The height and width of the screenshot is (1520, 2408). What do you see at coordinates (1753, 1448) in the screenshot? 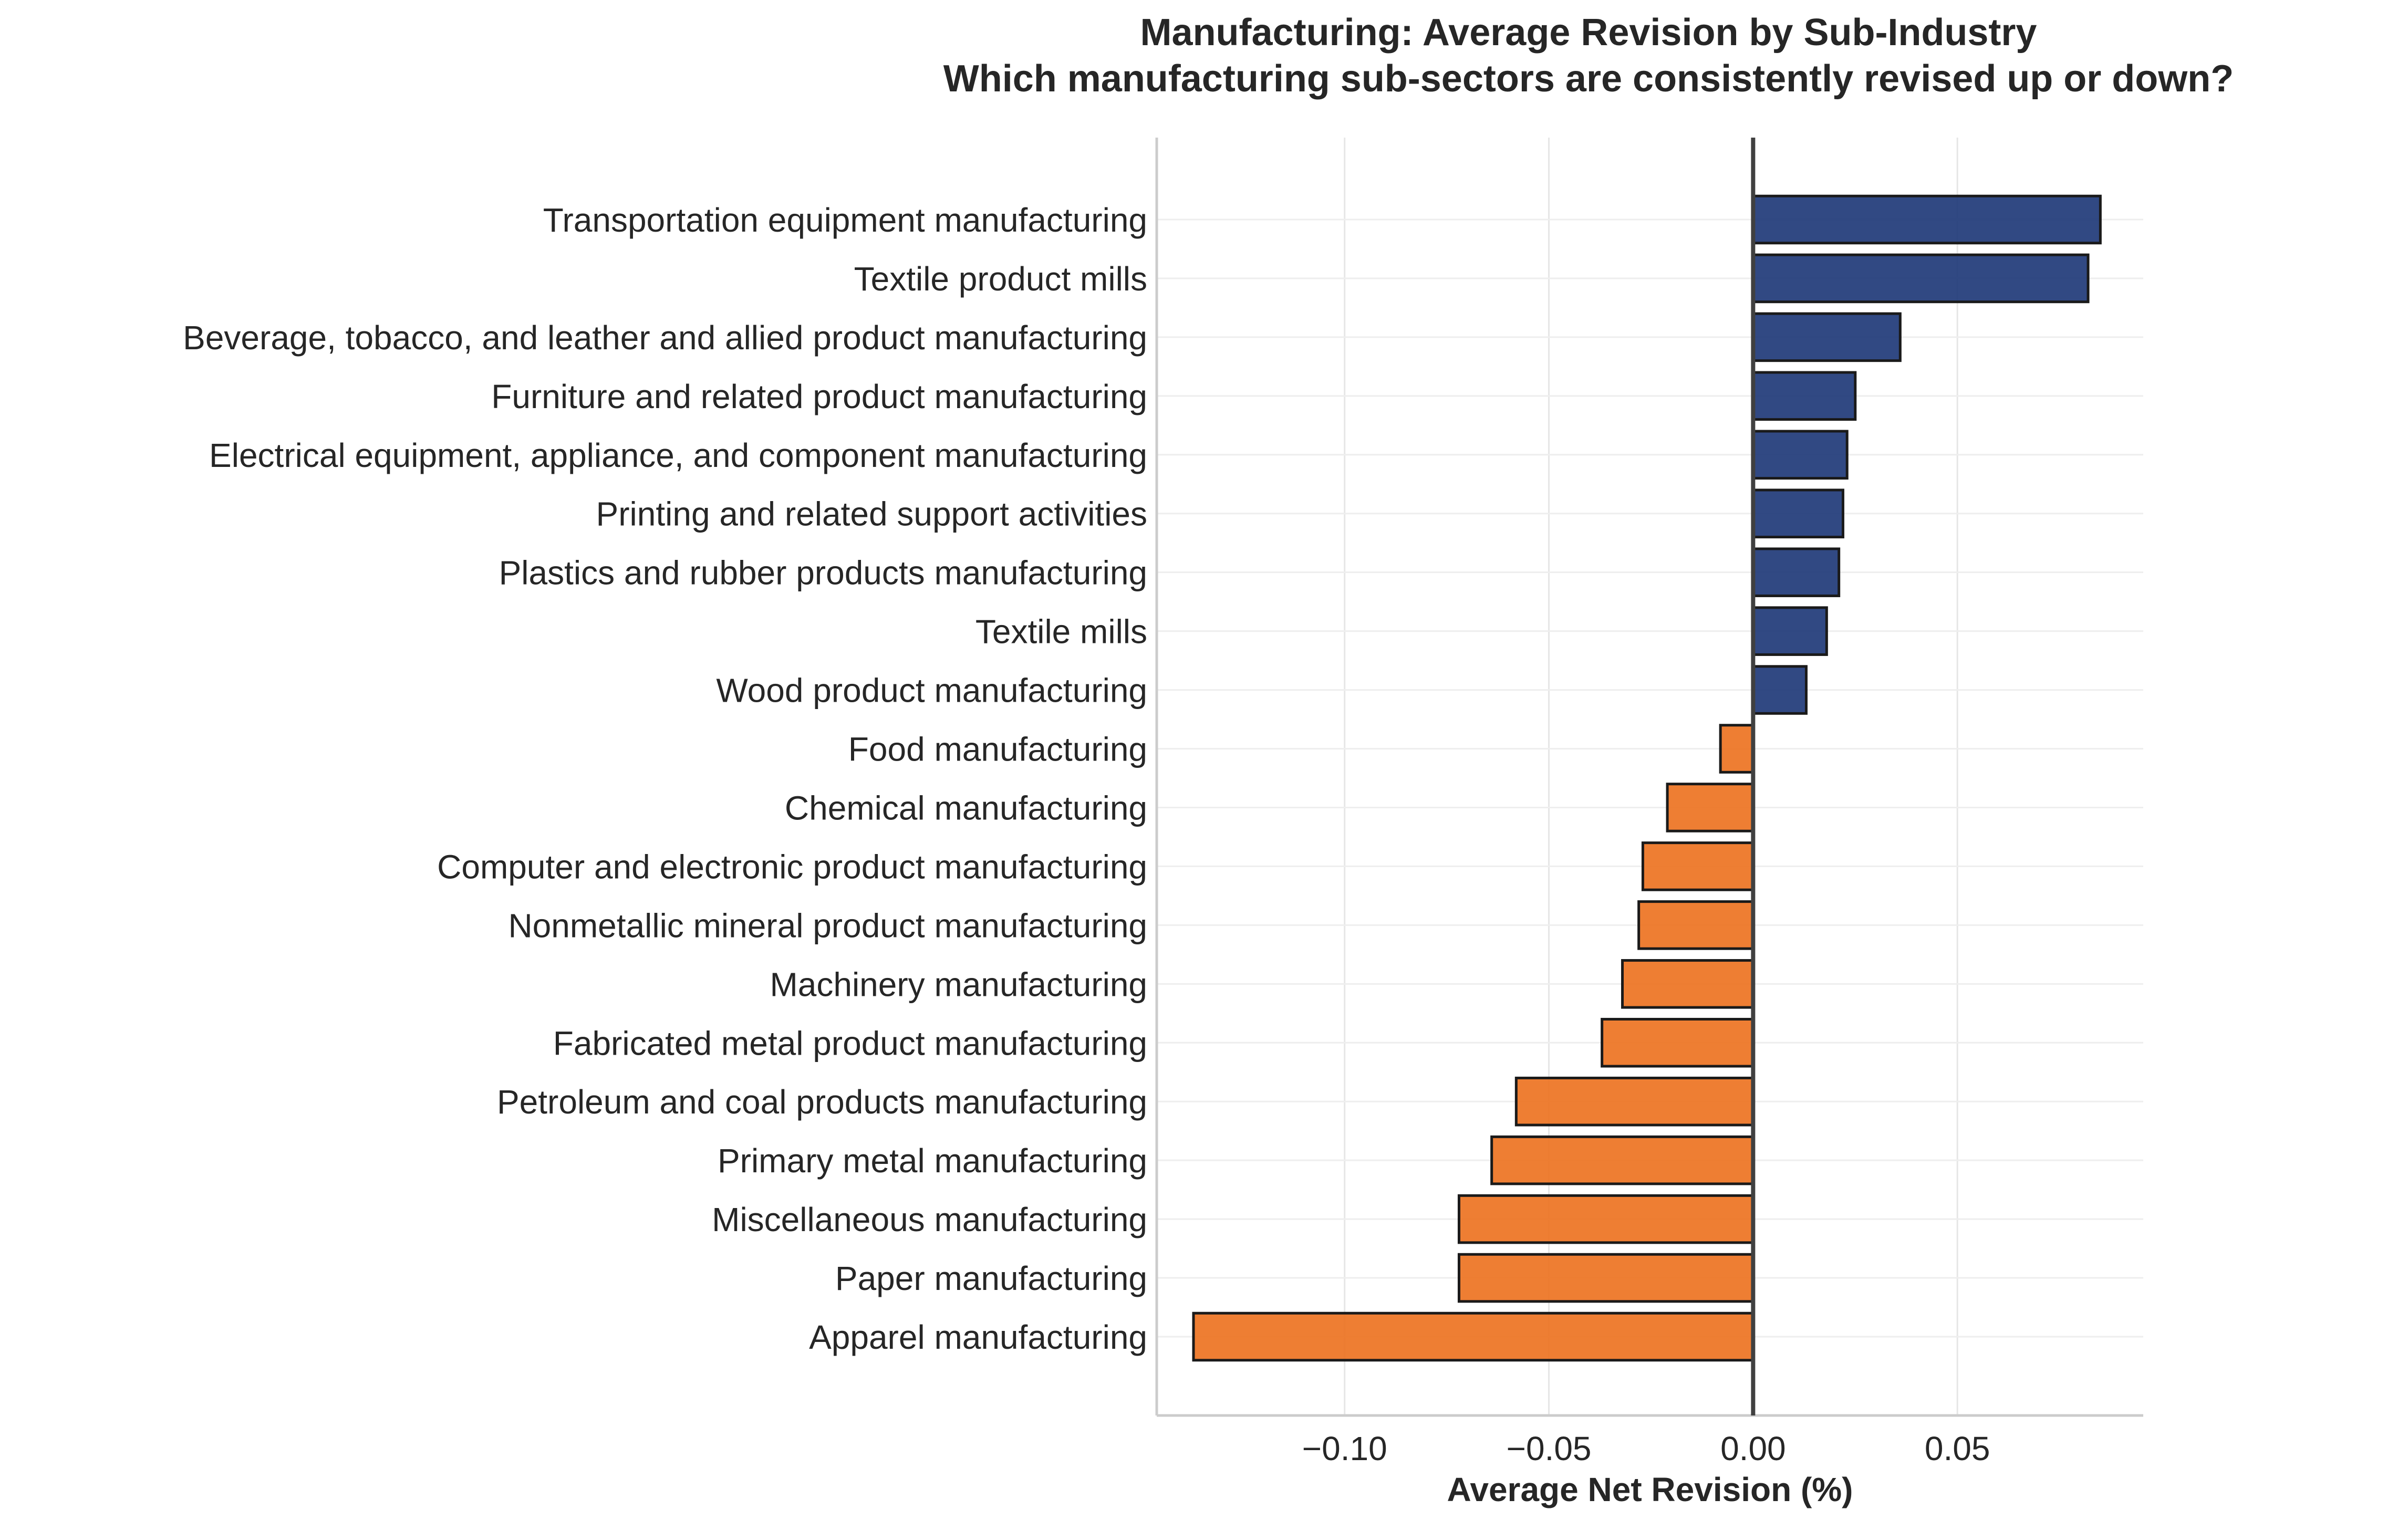
I see `x-tick-label: 0.00` at bounding box center [1753, 1448].